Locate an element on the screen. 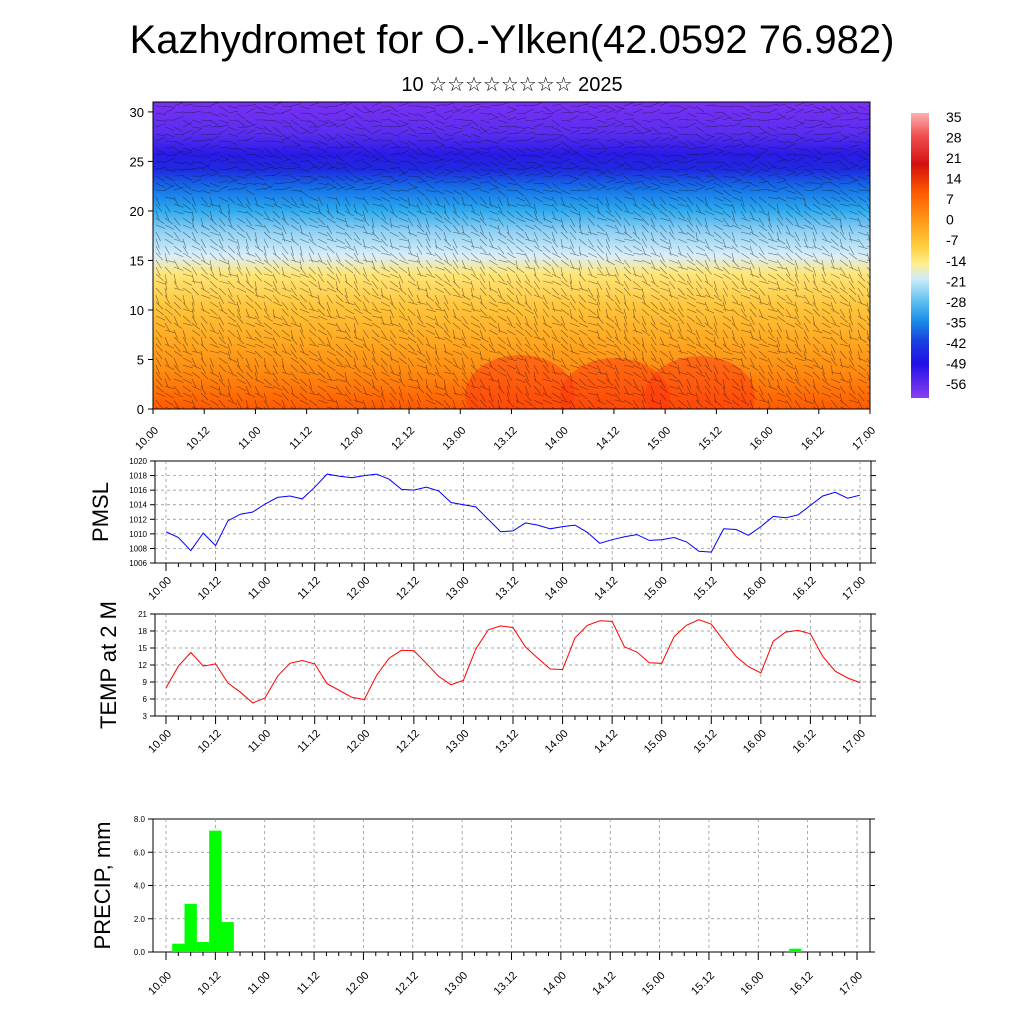  pmsl-y-tick-label: 1010 is located at coordinates (138, 534).